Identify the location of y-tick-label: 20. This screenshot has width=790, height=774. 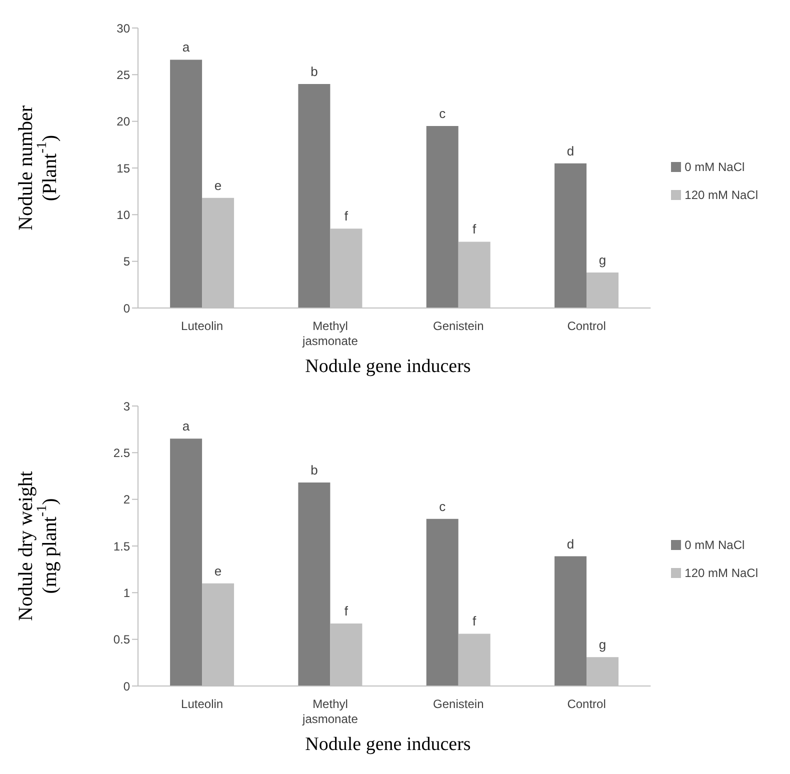
(123, 121).